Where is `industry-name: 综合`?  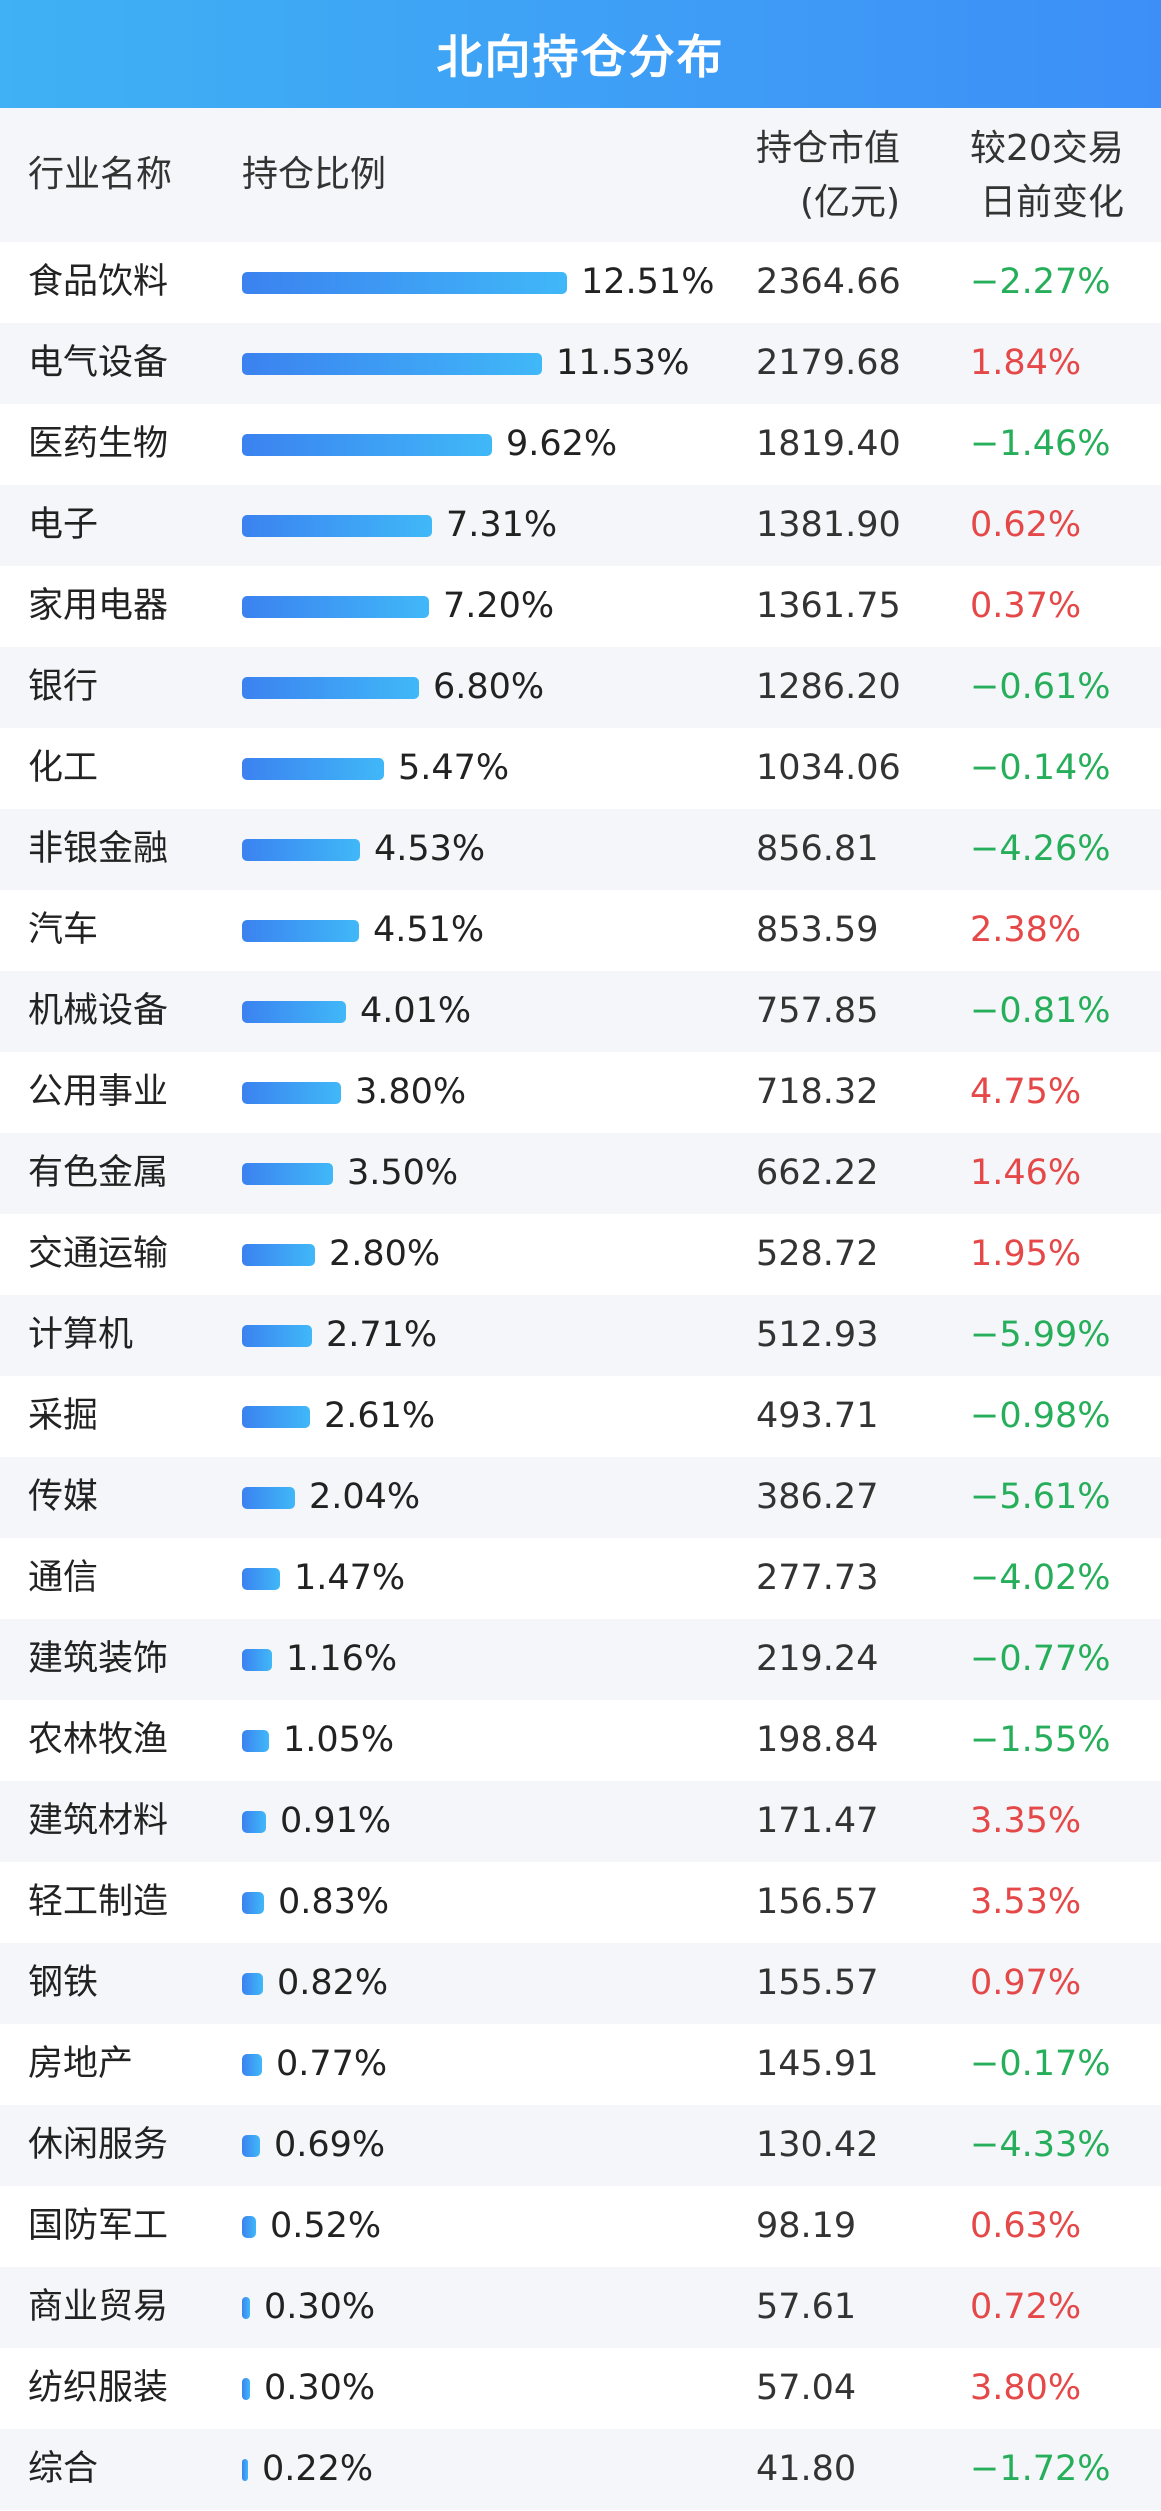 industry-name: 综合 is located at coordinates (63, 2469).